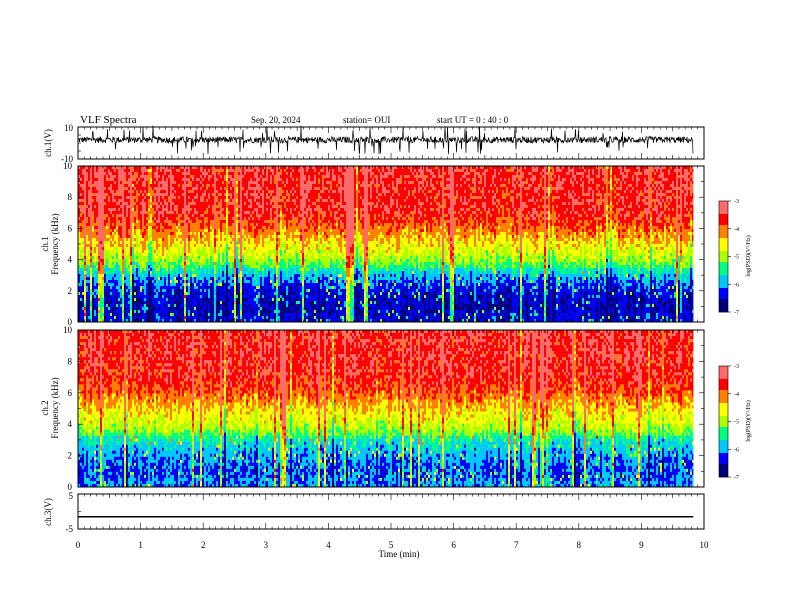 The height and width of the screenshot is (612, 792). What do you see at coordinates (374, 143) in the screenshot?
I see `ch1-waveform-panel: 10 -10 ch.1(V)` at bounding box center [374, 143].